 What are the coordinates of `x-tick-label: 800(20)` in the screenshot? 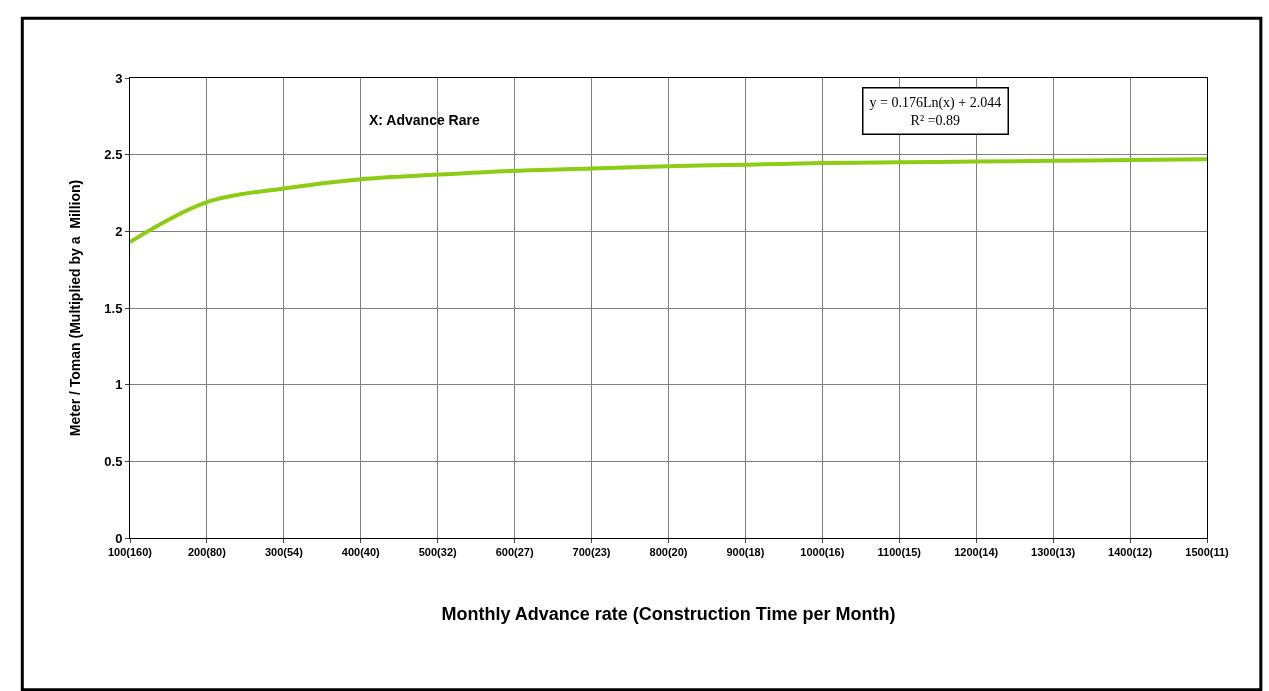 It's located at (668, 552).